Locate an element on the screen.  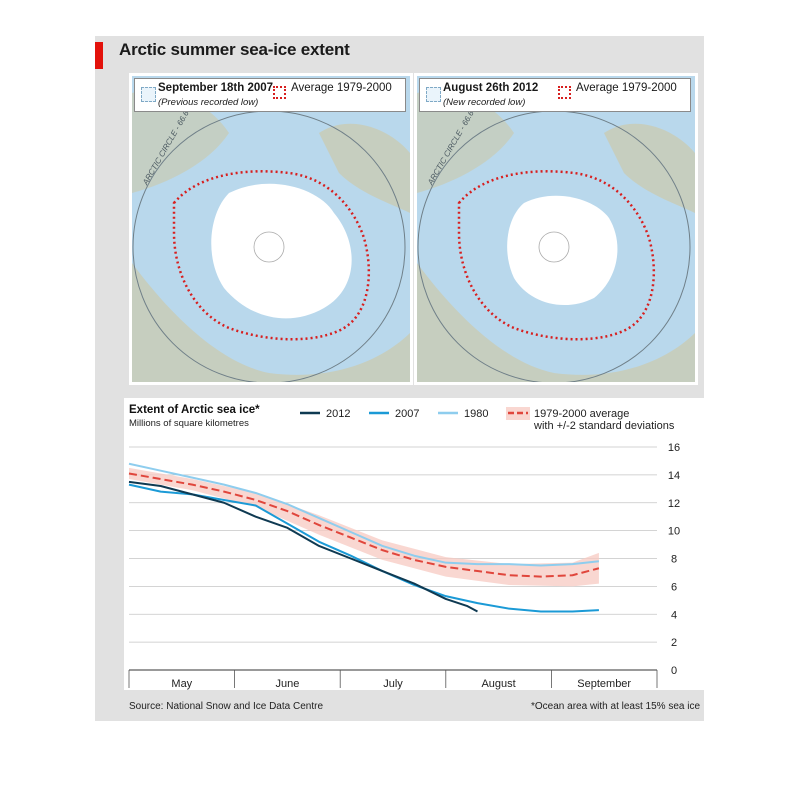
accent-bar is located at coordinates (99, 55).